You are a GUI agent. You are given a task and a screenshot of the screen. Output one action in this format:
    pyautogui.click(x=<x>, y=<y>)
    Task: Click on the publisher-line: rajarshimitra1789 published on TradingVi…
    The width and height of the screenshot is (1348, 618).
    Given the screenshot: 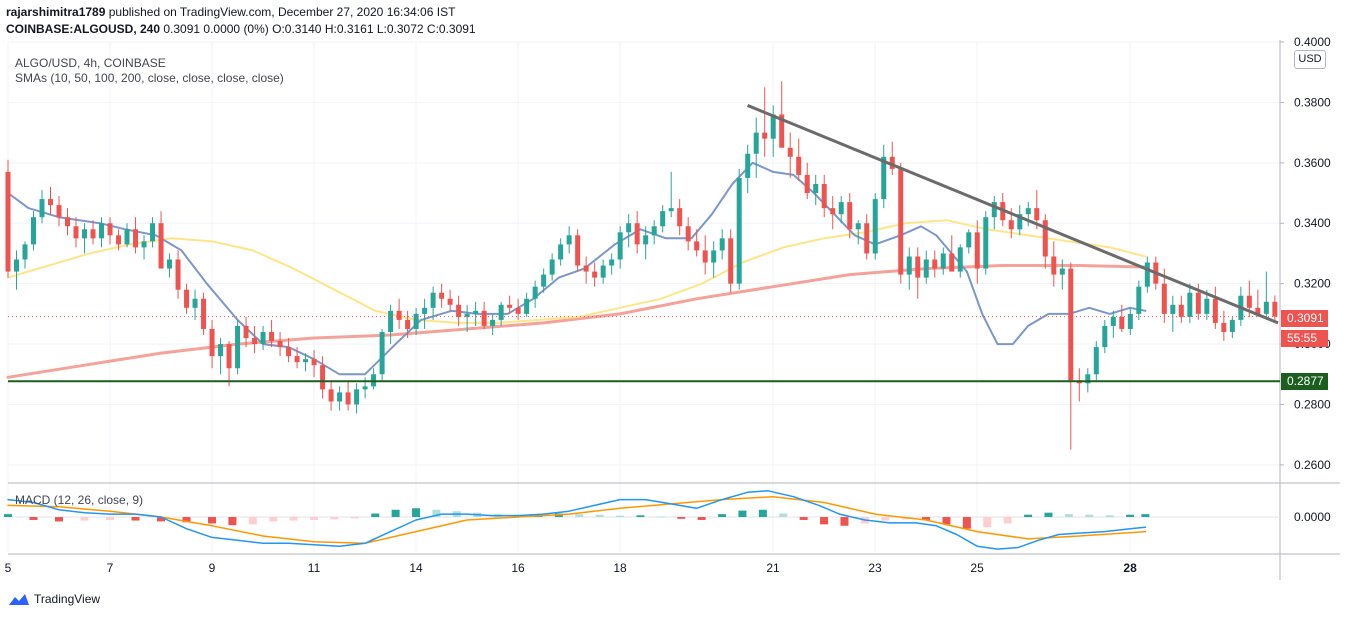 What is the action you would take?
    pyautogui.click(x=230, y=12)
    